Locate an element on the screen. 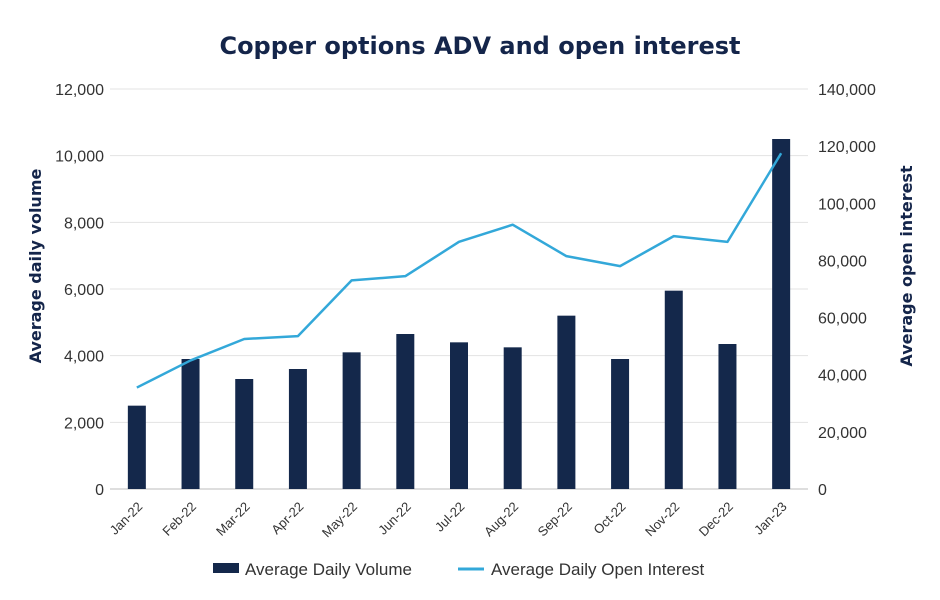 This screenshot has height=600, width=940. y2-tick-label: 20,000 is located at coordinates (842, 433).